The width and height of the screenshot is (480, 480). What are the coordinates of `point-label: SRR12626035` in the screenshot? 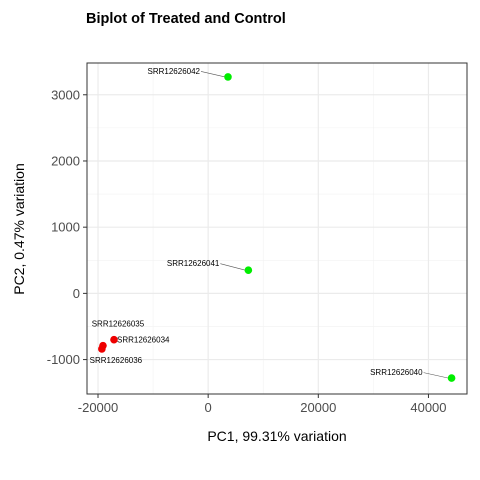 It's located at (118, 324).